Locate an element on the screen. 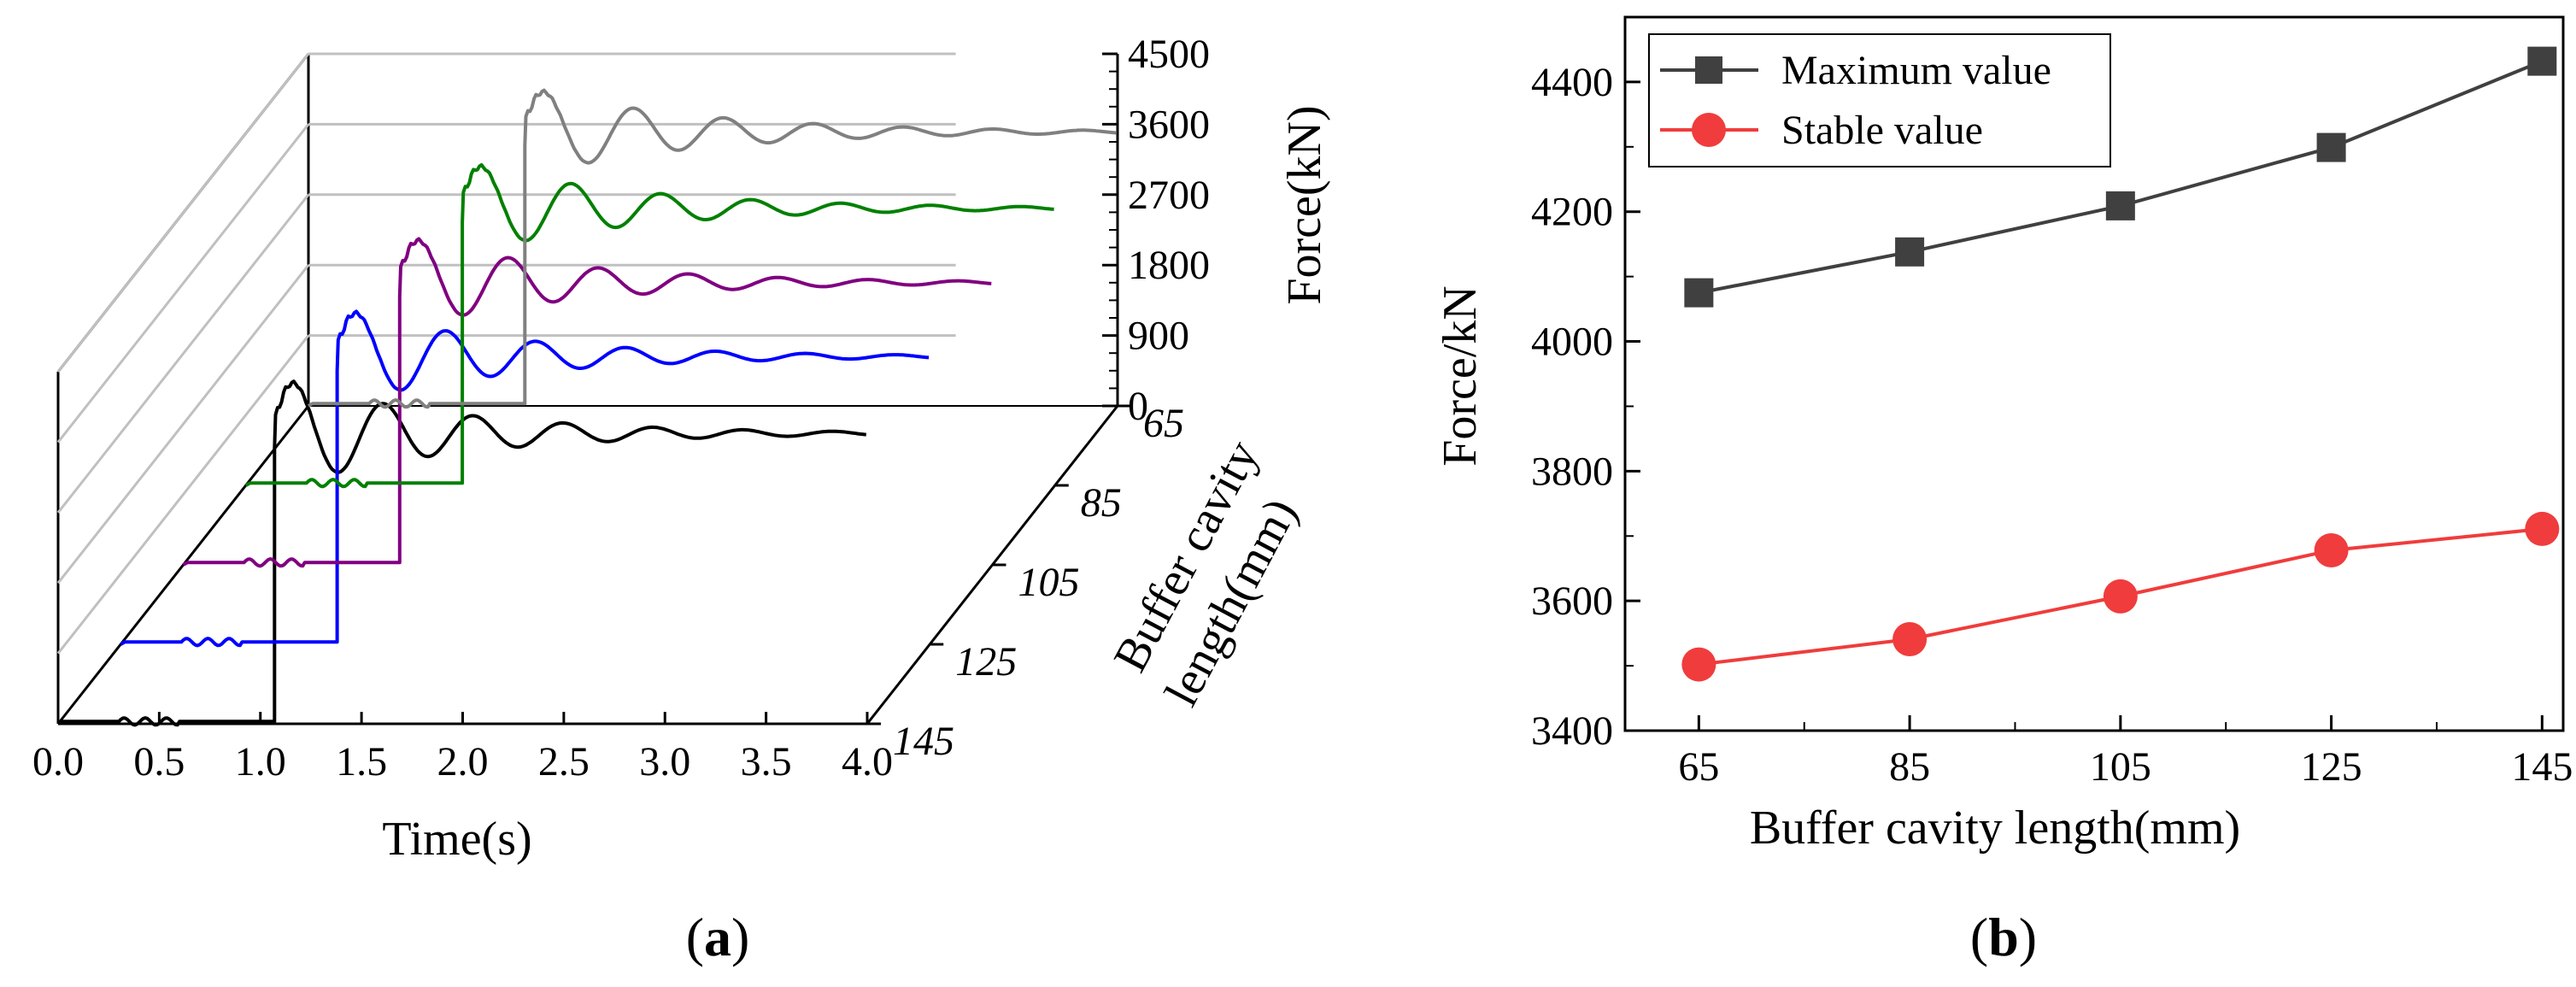 The height and width of the screenshot is (987, 2576). legend-maximum-marker is located at coordinates (1708, 70).